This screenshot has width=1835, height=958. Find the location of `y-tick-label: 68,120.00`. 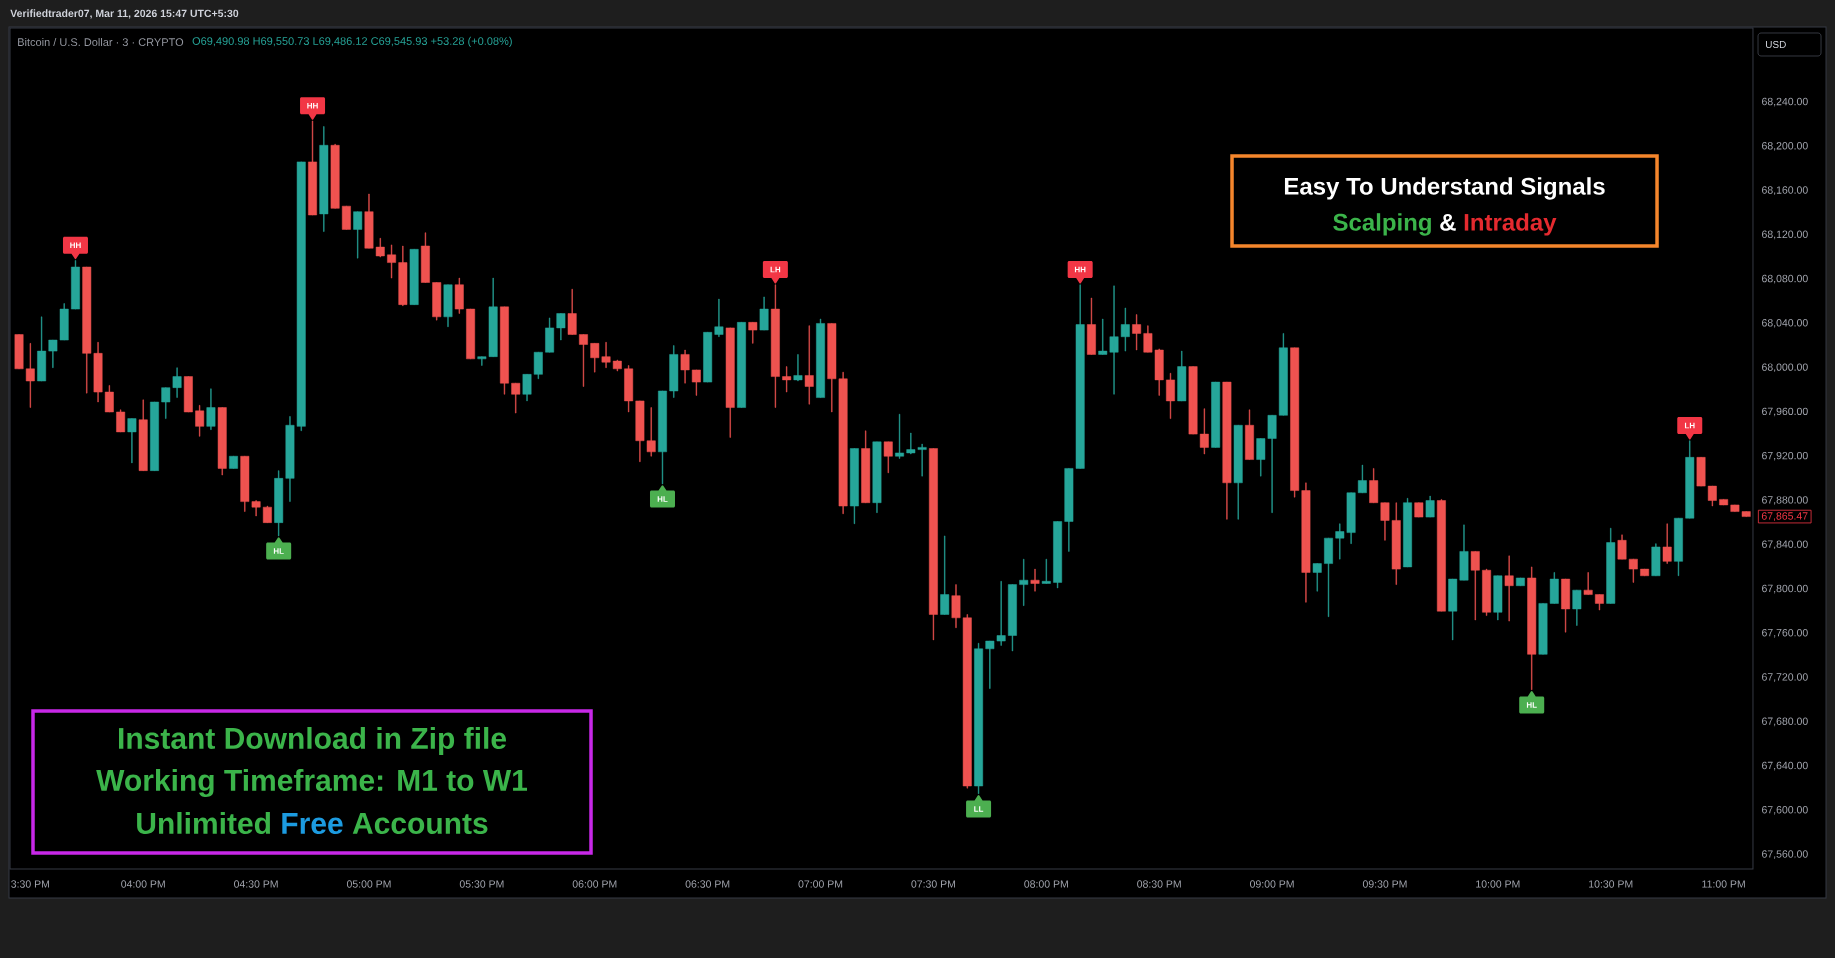

y-tick-label: 68,120.00 is located at coordinates (1785, 235).